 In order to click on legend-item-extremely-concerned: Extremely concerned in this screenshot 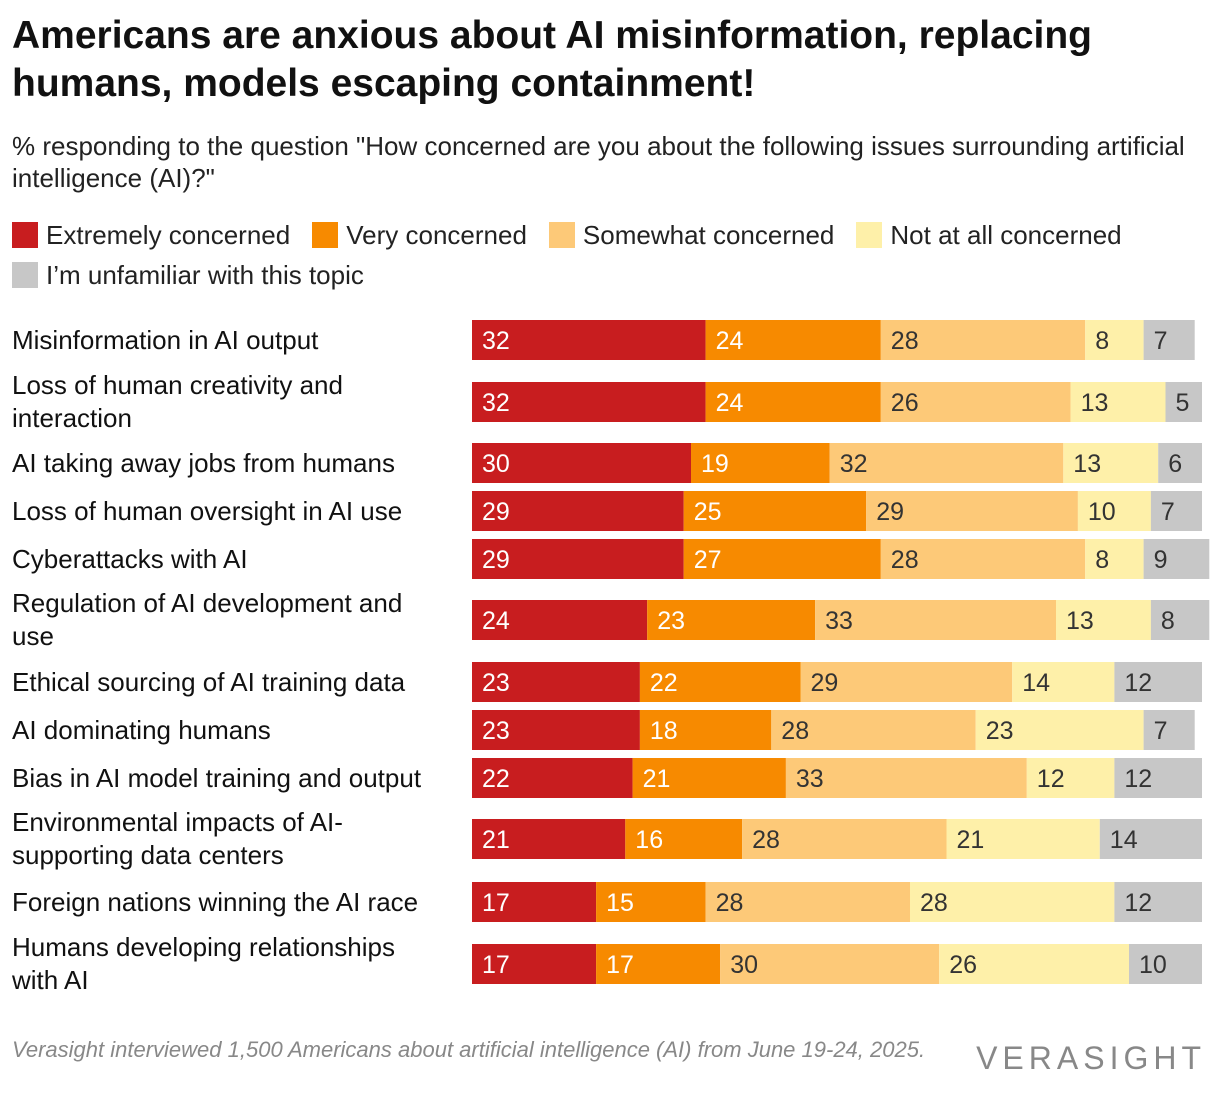, I will do `click(151, 235)`.